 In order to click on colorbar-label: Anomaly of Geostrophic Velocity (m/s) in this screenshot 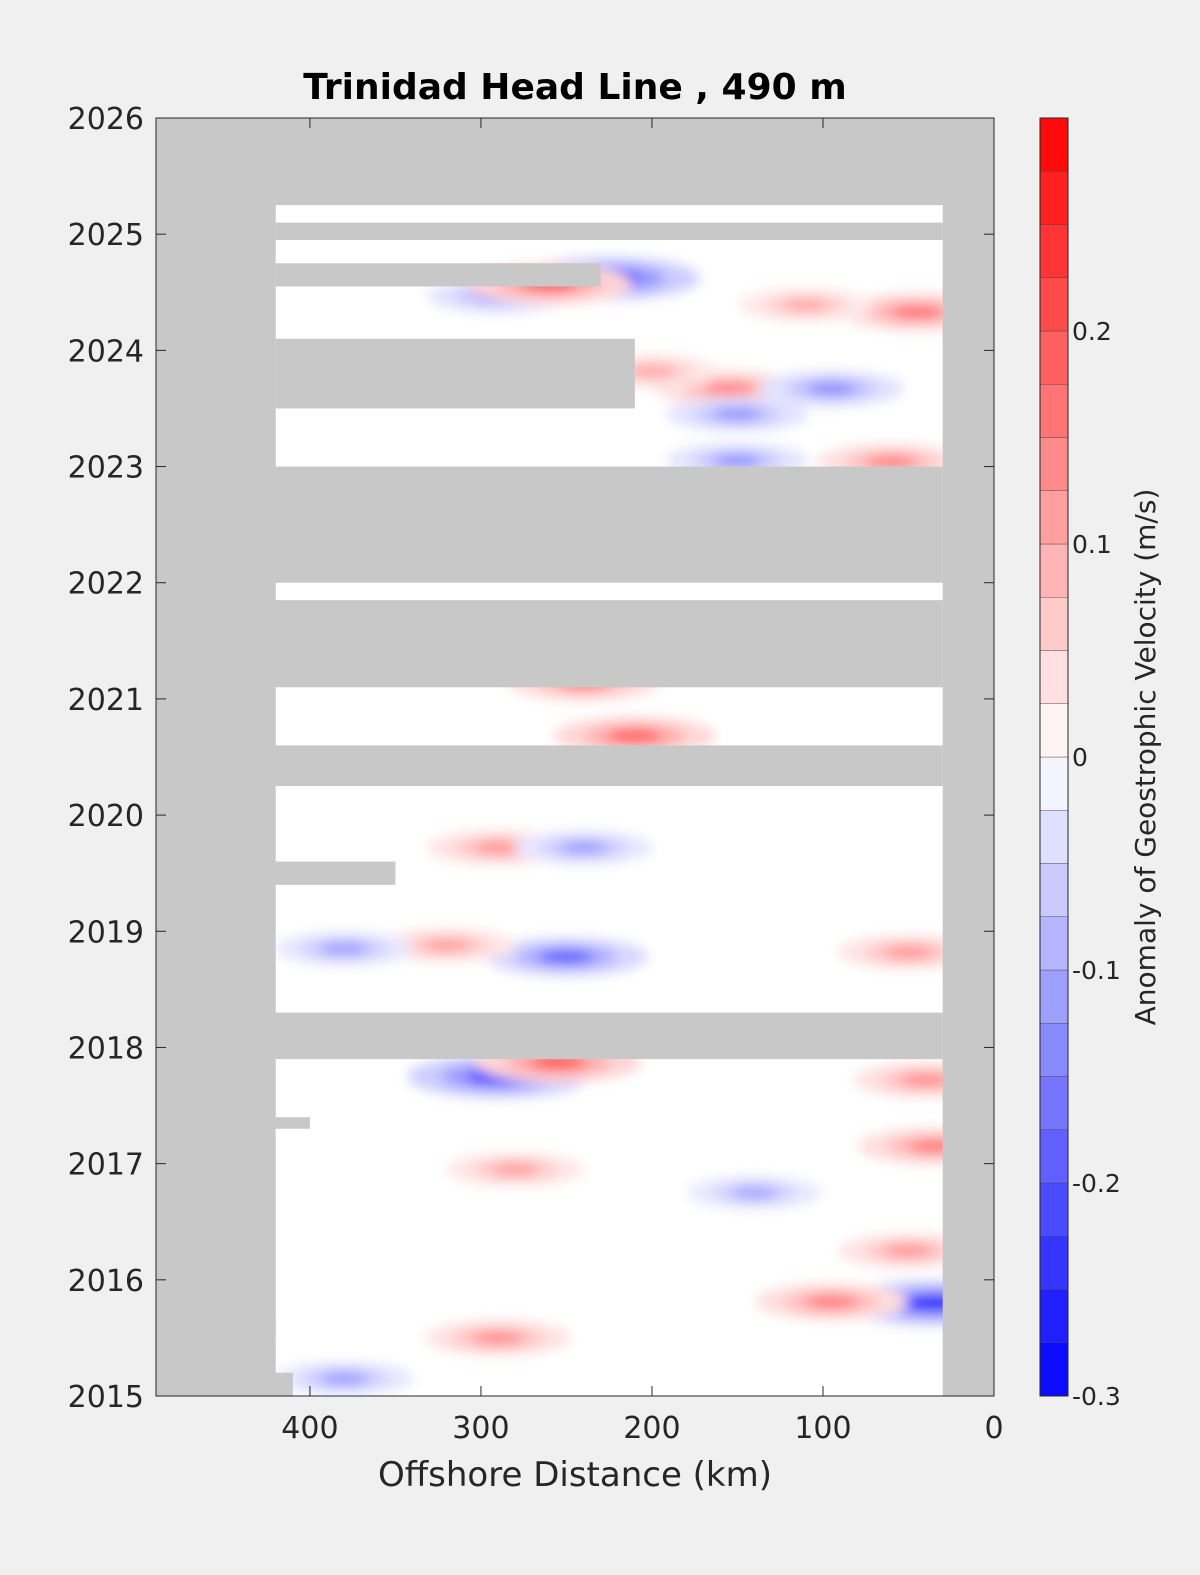, I will do `click(1145, 757)`.